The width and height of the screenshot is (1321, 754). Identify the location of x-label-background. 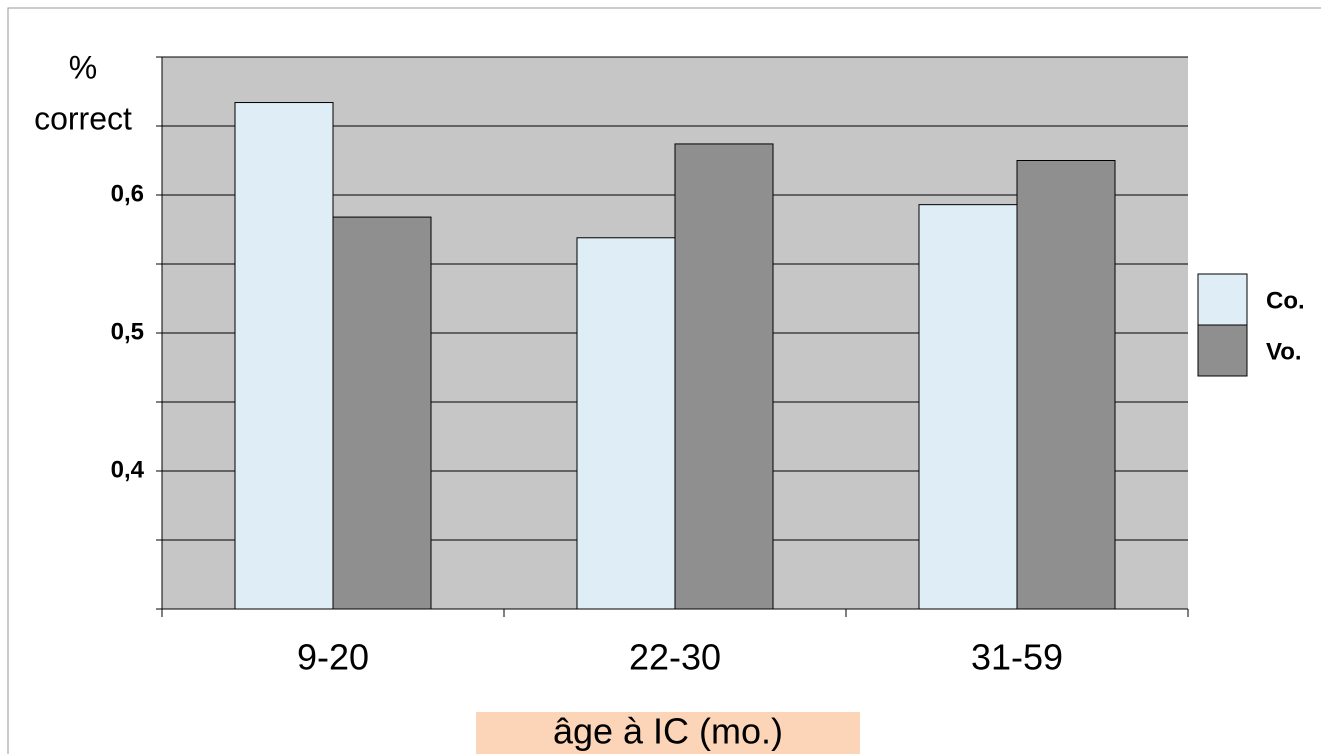
(668, 733).